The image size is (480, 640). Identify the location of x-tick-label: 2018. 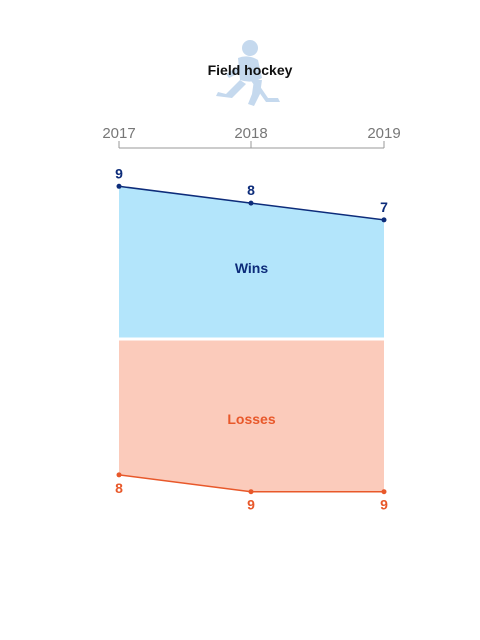
(250, 133).